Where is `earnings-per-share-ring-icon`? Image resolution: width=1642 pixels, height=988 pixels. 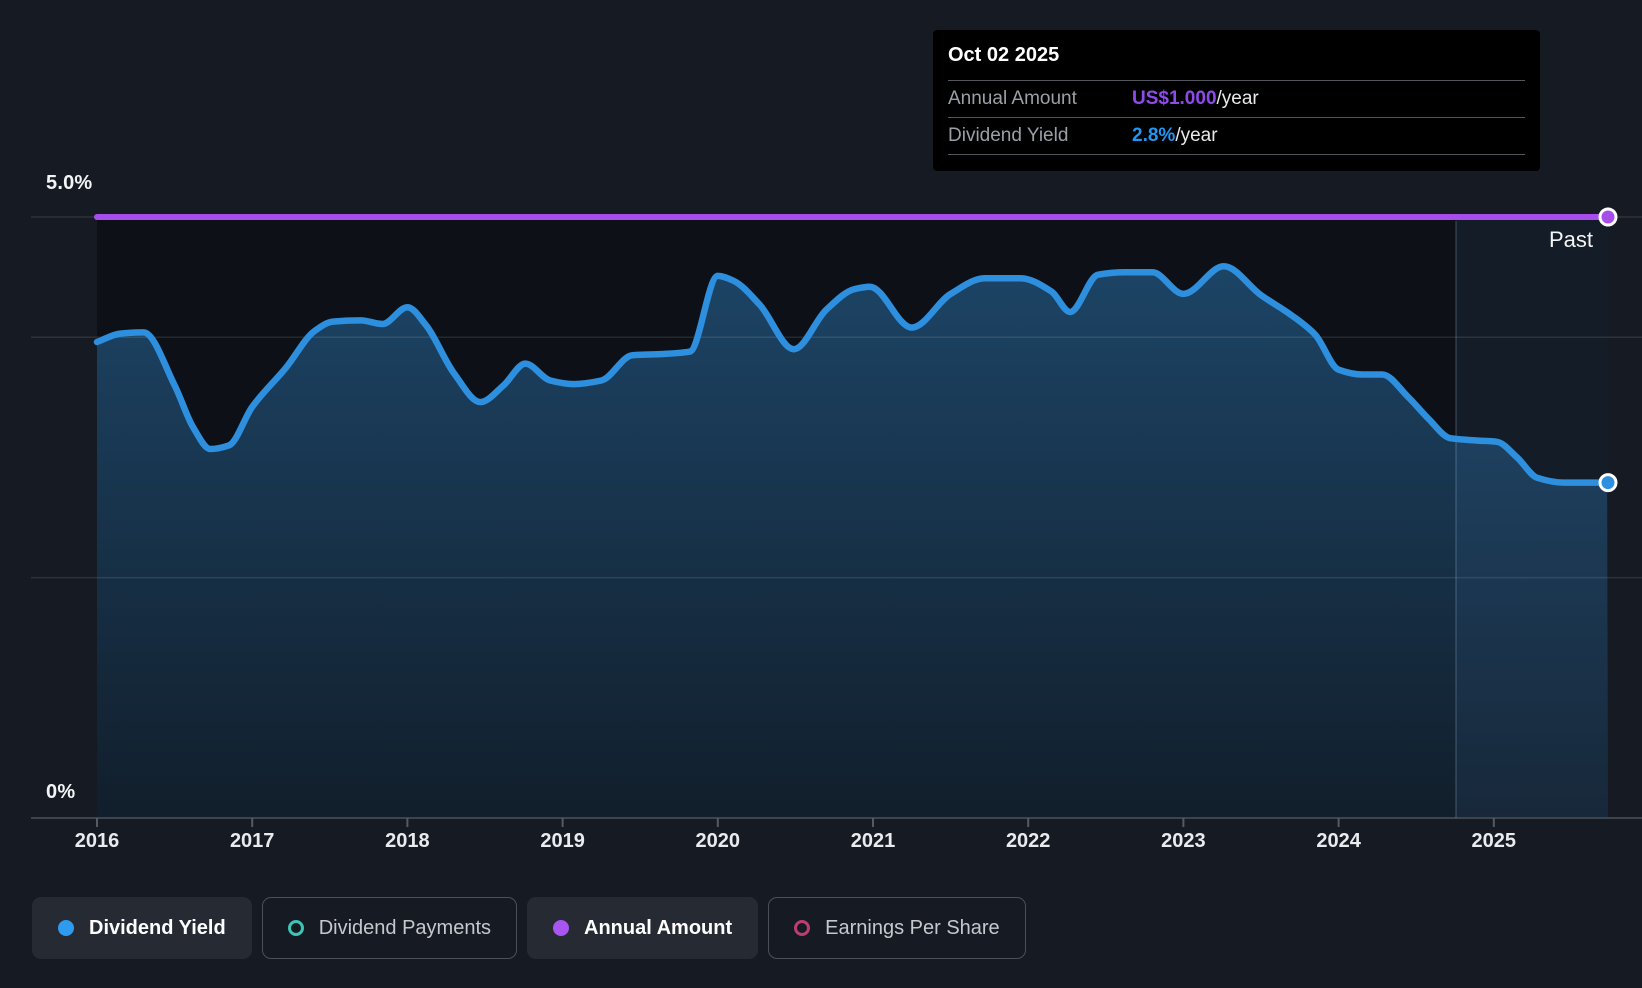 earnings-per-share-ring-icon is located at coordinates (802, 928).